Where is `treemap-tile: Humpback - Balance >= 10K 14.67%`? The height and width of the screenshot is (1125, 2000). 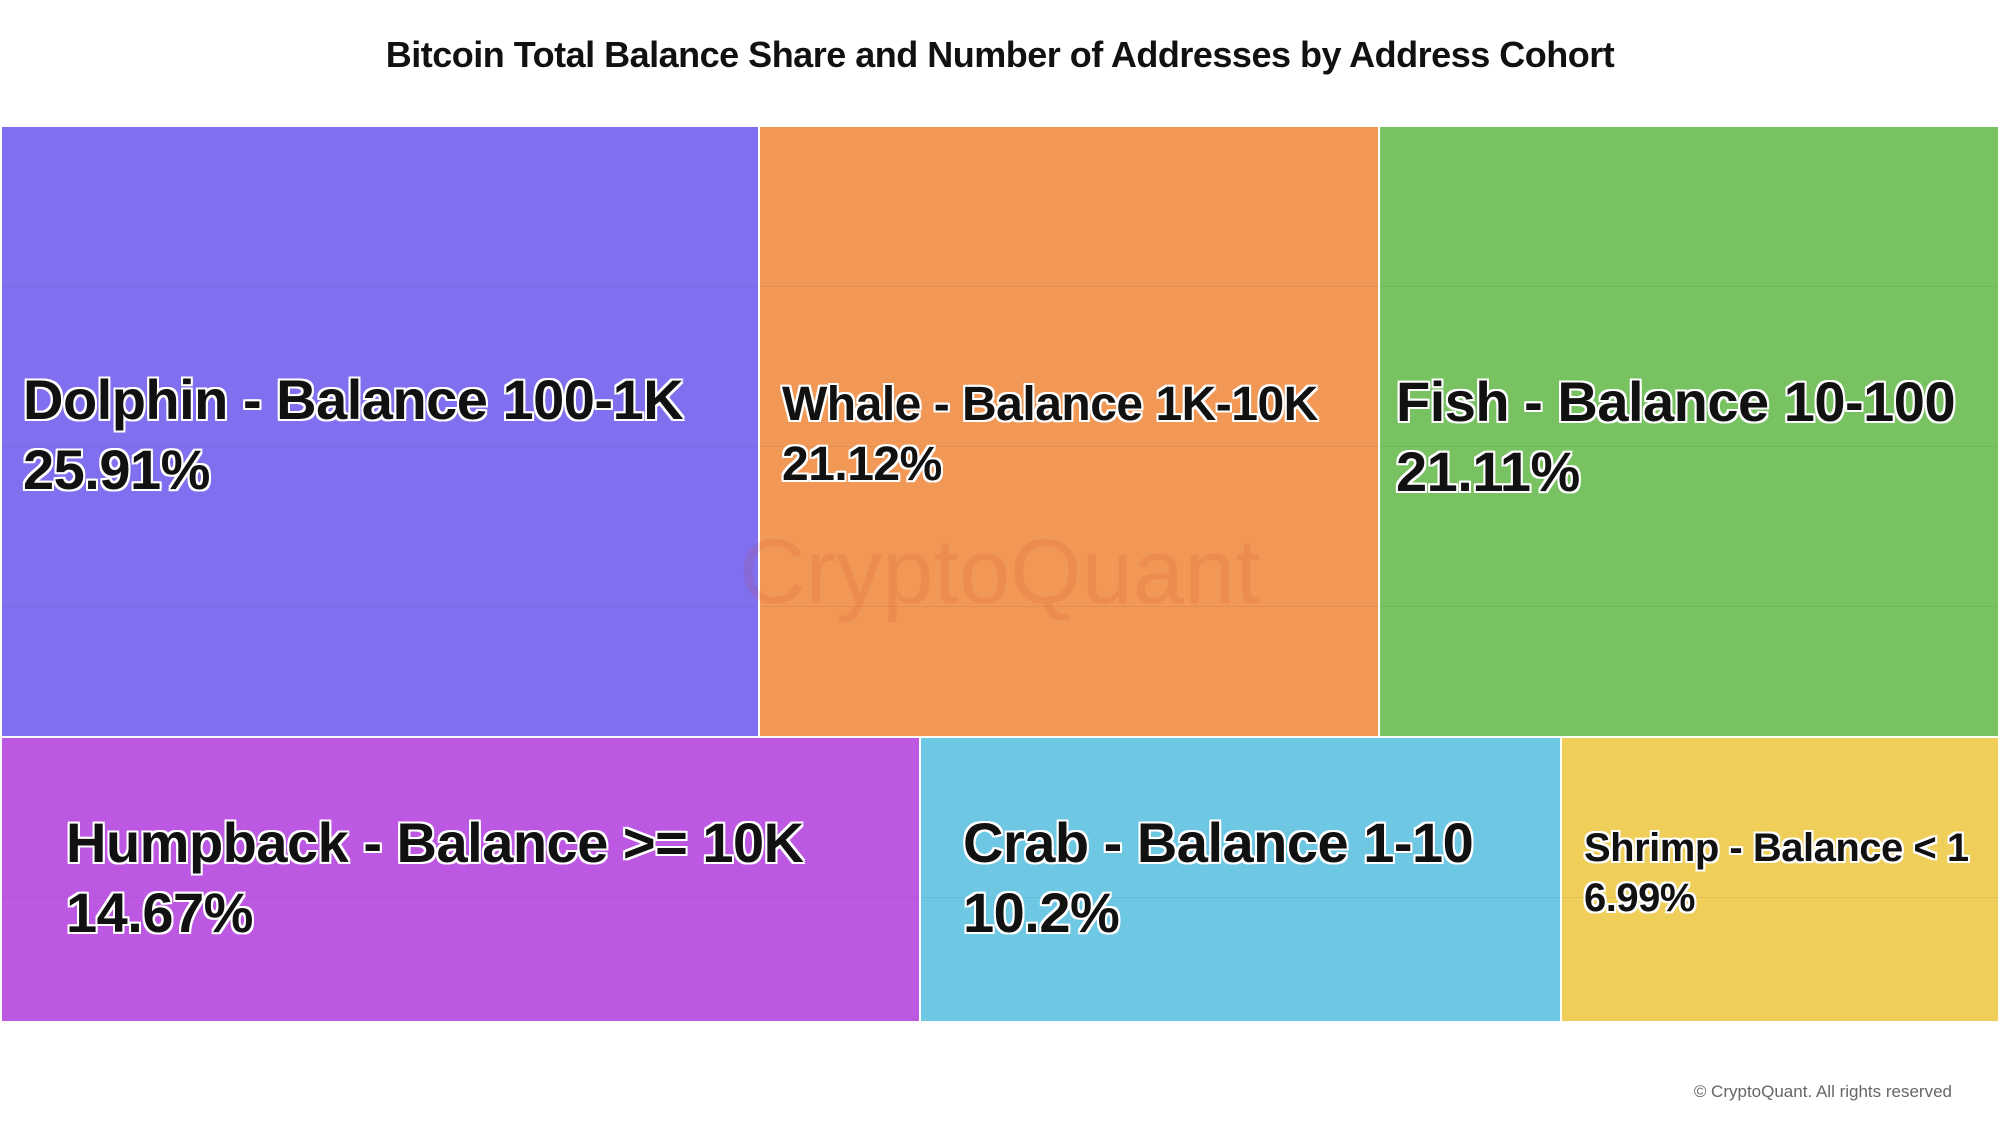 treemap-tile: Humpback - Balance >= 10K 14.67% is located at coordinates (460, 879).